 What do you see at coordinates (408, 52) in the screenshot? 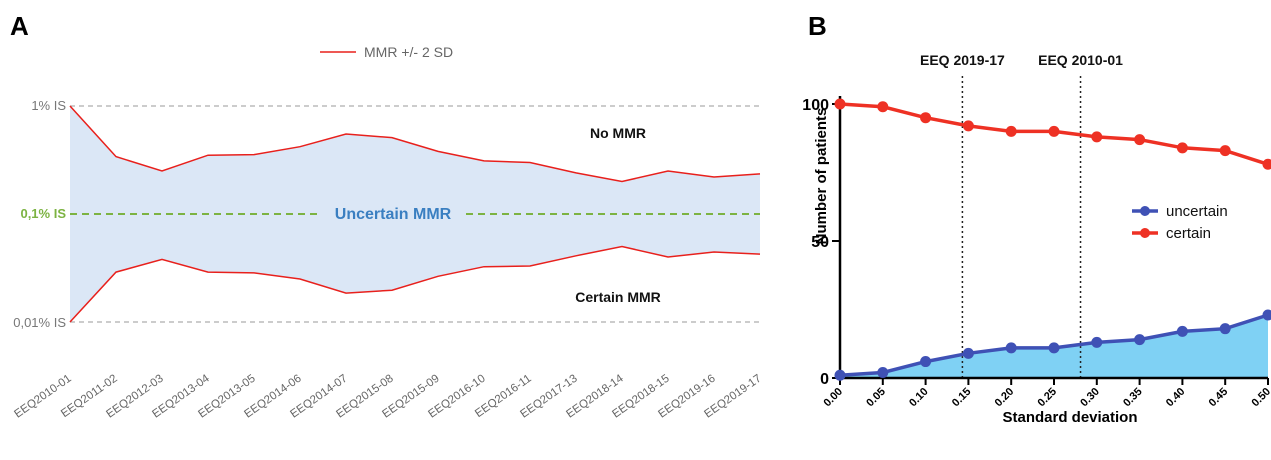
I see `legend-label-mmr: MMR +/- 2 SD` at bounding box center [408, 52].